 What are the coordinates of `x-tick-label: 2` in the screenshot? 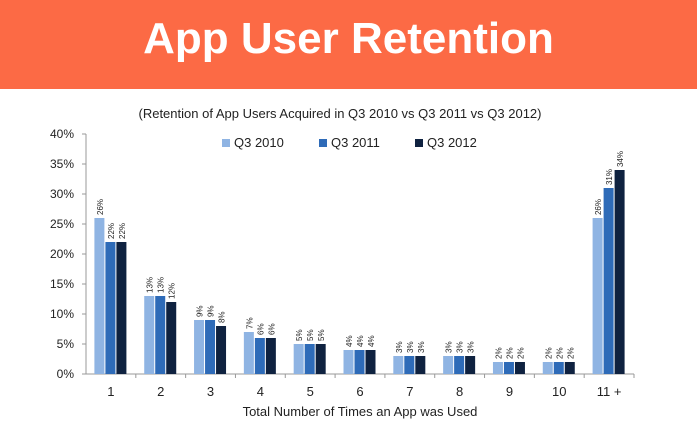 It's located at (160, 391).